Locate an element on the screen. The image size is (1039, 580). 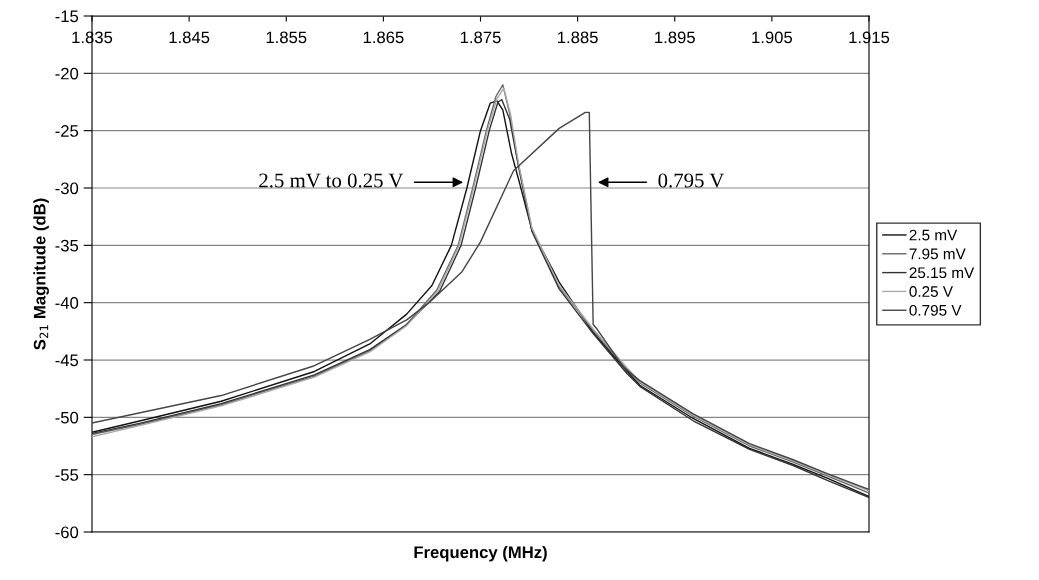
y-tick-label: -15 is located at coordinates (67, 16).